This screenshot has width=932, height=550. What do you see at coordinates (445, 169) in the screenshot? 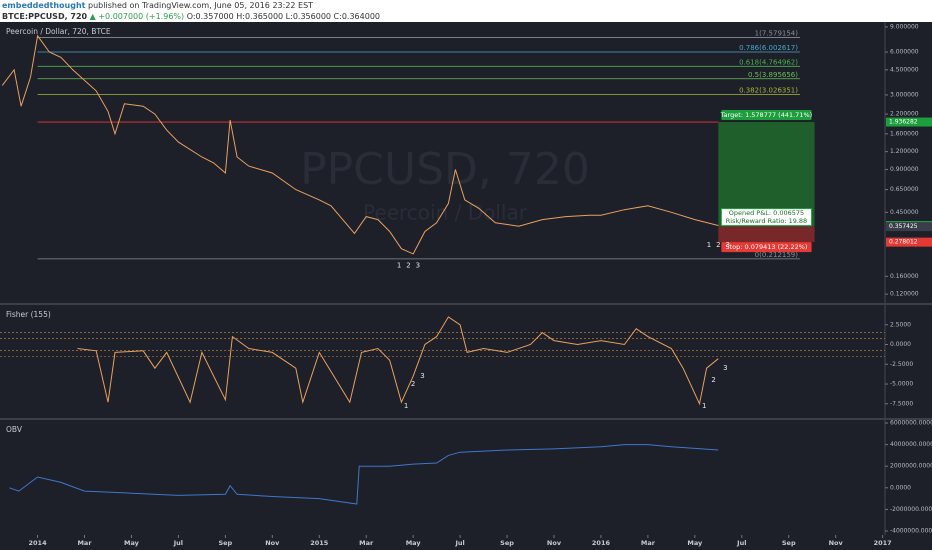
I see `watermark: PPCUSD, 720` at bounding box center [445, 169].